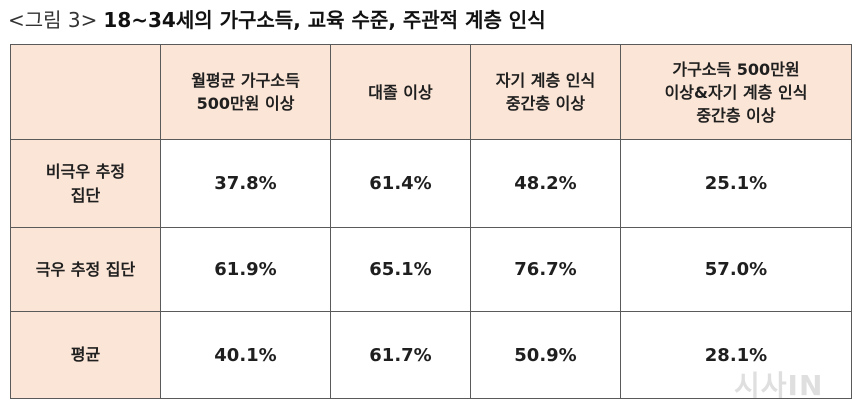 The image size is (860, 407). Describe the element at coordinates (245, 183) in the screenshot. I see `value-cell: 37.8%` at that location.